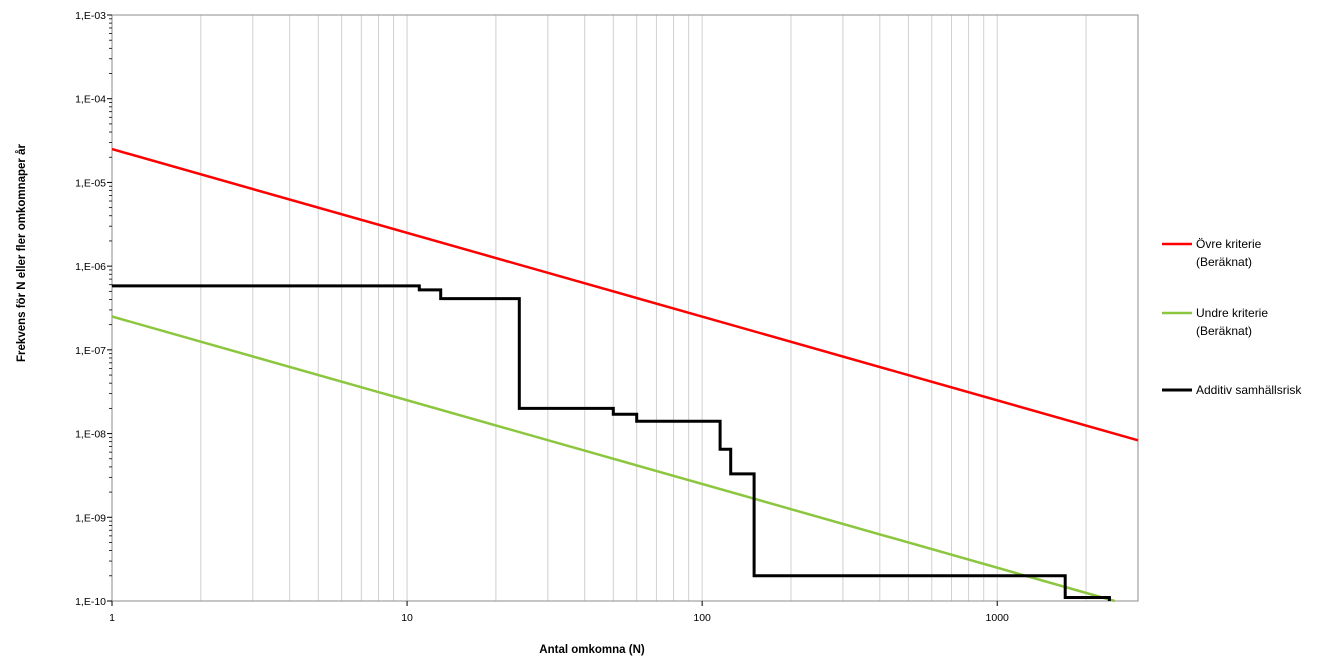 This screenshot has width=1328, height=667. Describe the element at coordinates (90, 602) in the screenshot. I see `y-tick-label: 1,E-10` at that location.